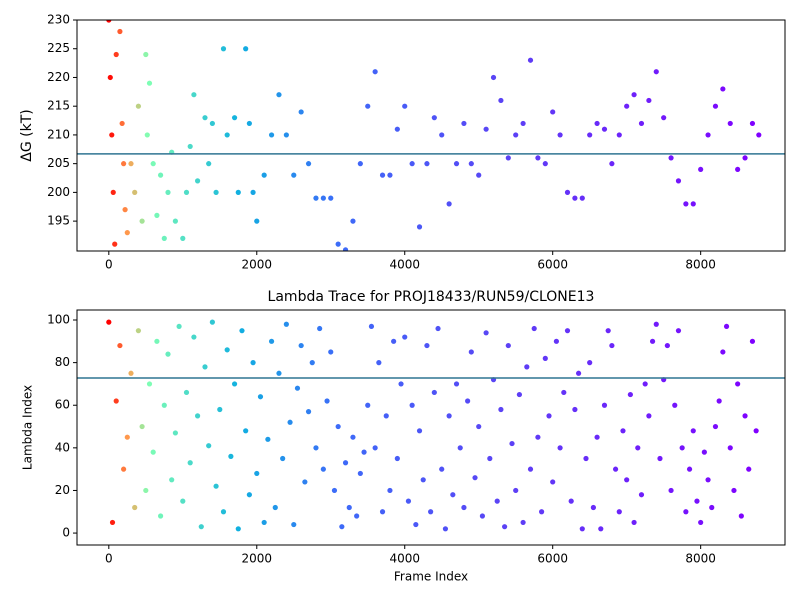  What do you see at coordinates (257, 265) in the screenshot?
I see `x-tick-label: 2000` at bounding box center [257, 265].